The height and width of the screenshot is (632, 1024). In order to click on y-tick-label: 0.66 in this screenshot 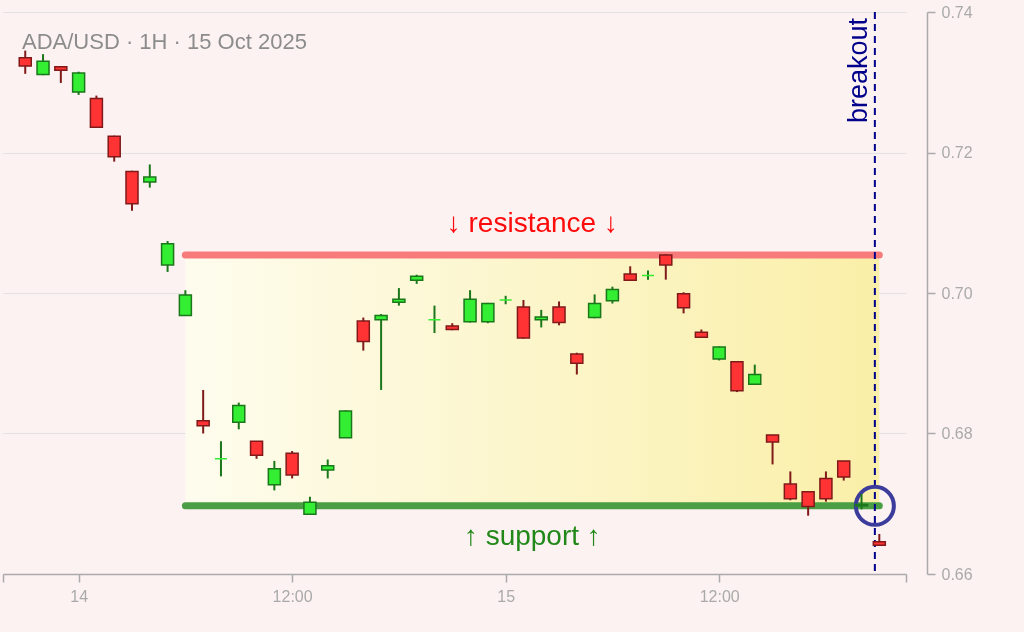, I will do `click(957, 574)`.